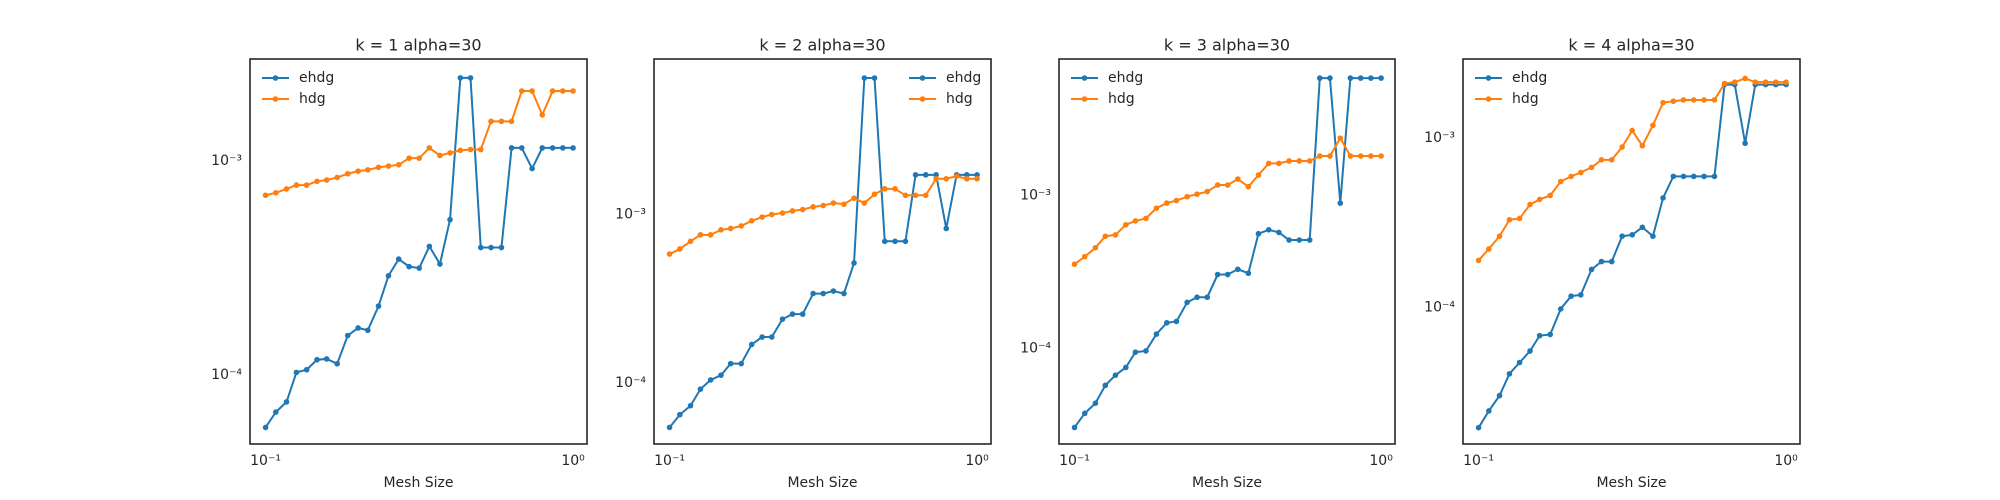  What do you see at coordinates (1631, 45) in the screenshot?
I see `chart-title: k = 4 alpha=30` at bounding box center [1631, 45].